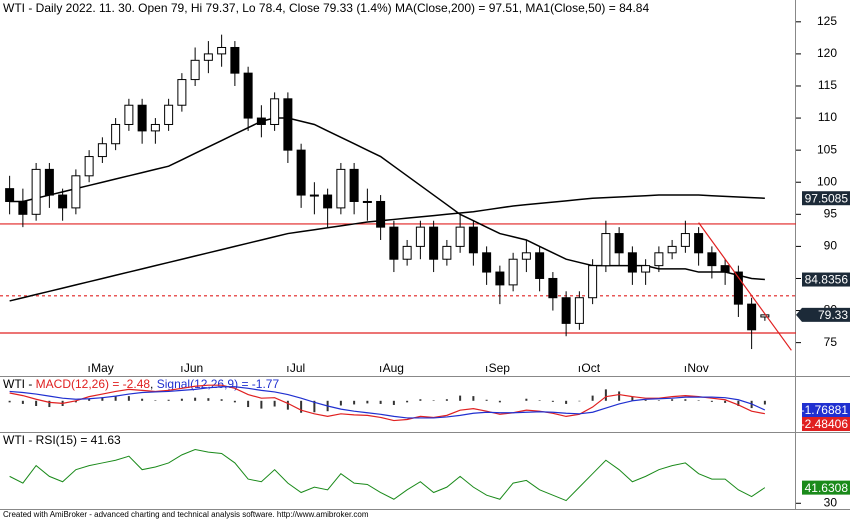 This screenshot has width=850, height=520. I want to click on x-tick-label: May, so click(102, 368).